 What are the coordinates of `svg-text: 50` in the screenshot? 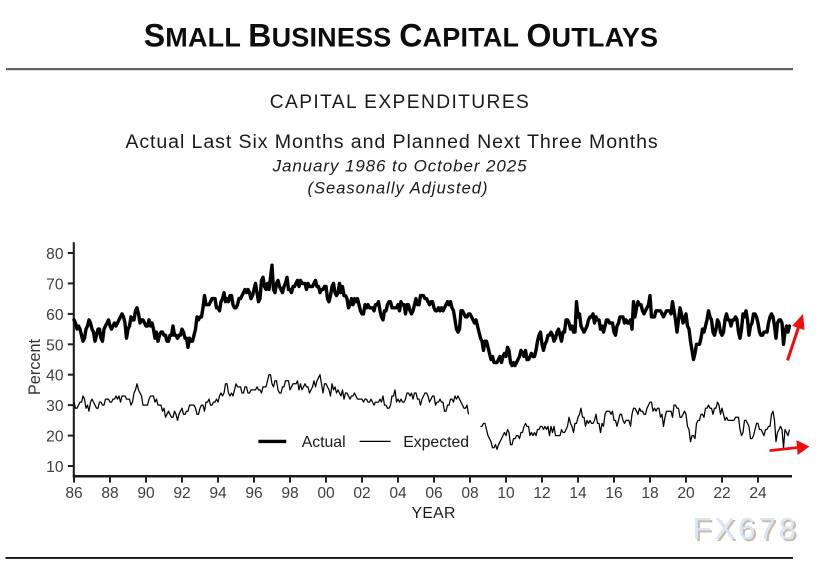 It's located at (55, 345).